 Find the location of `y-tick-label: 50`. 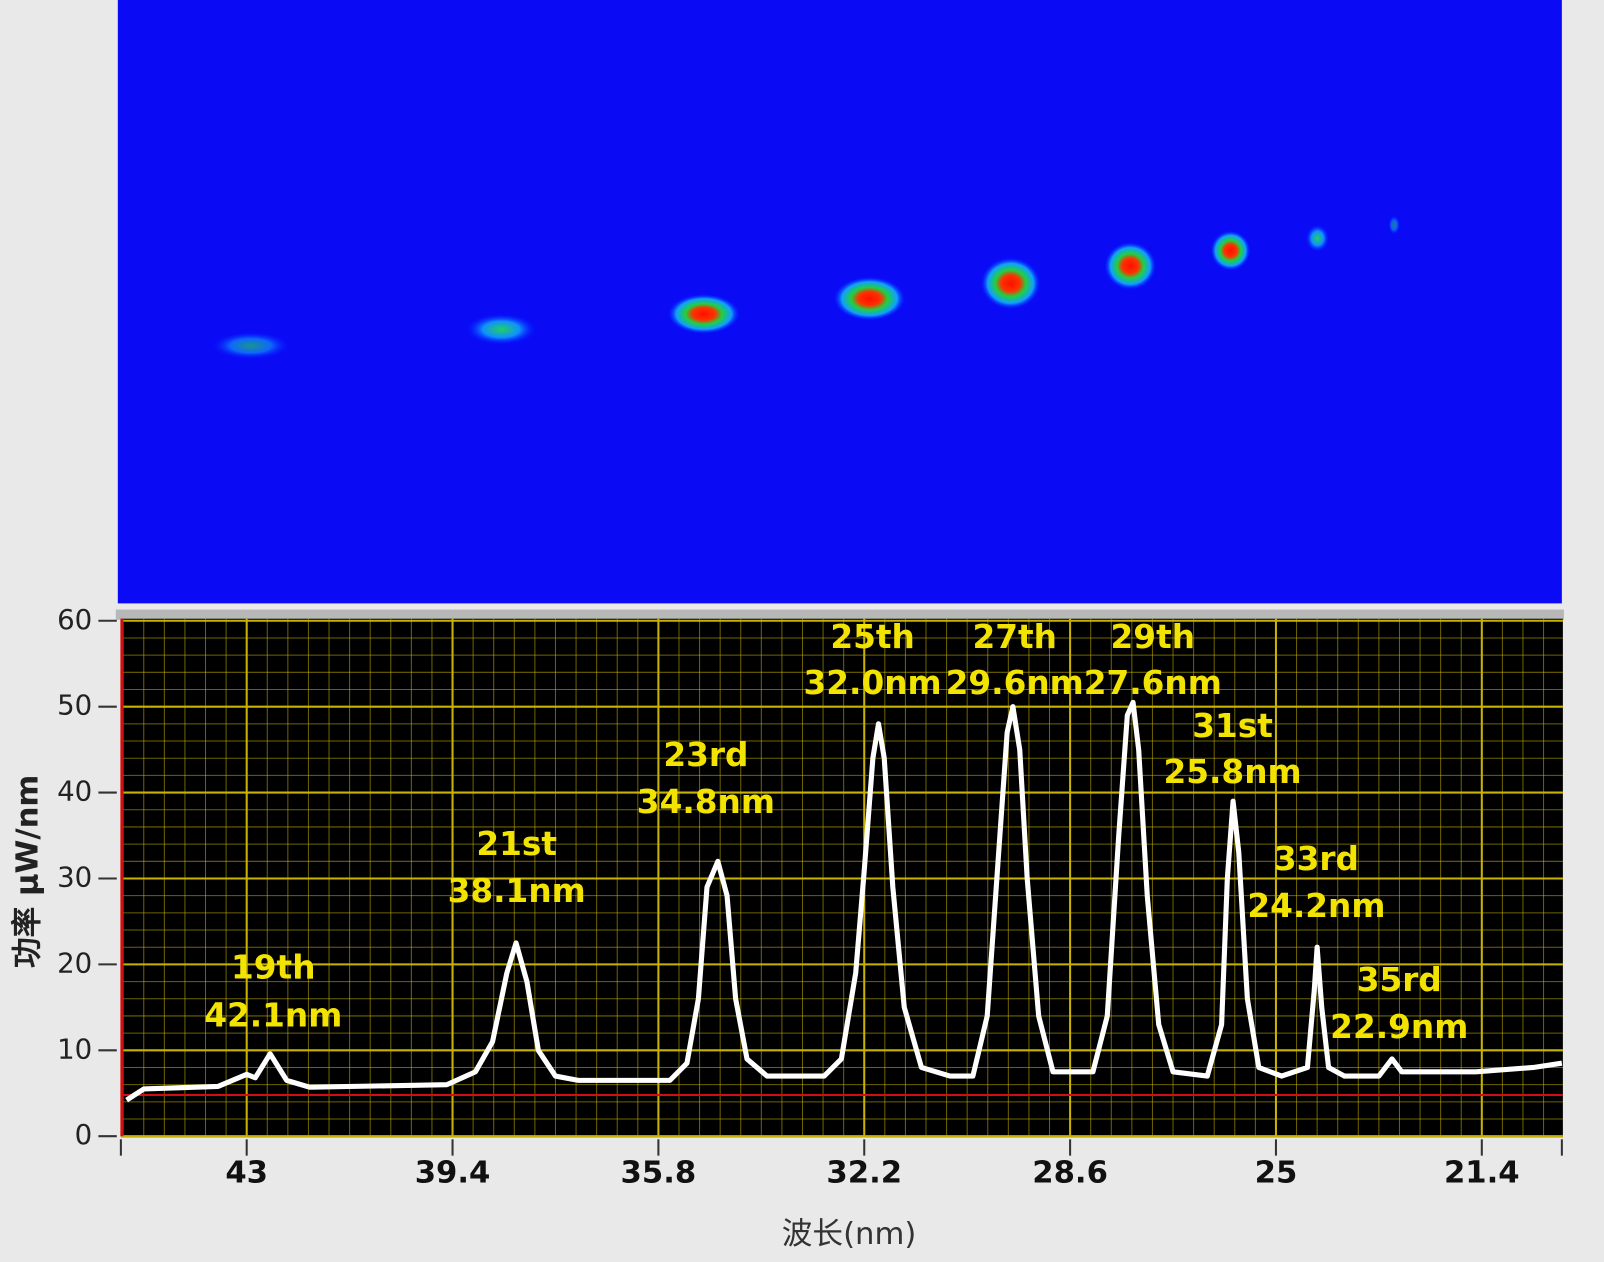

y-tick-label: 50 is located at coordinates (74, 705).